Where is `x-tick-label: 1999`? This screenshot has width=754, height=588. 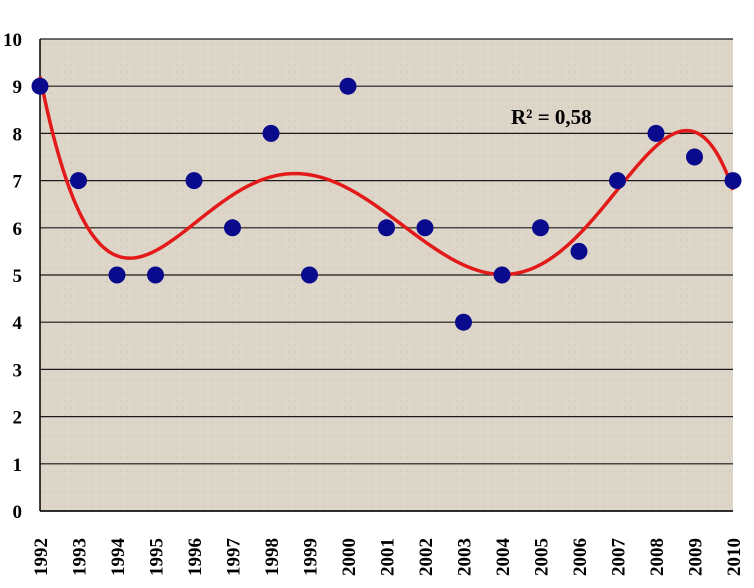 x-tick-label: 1999 is located at coordinates (311, 557).